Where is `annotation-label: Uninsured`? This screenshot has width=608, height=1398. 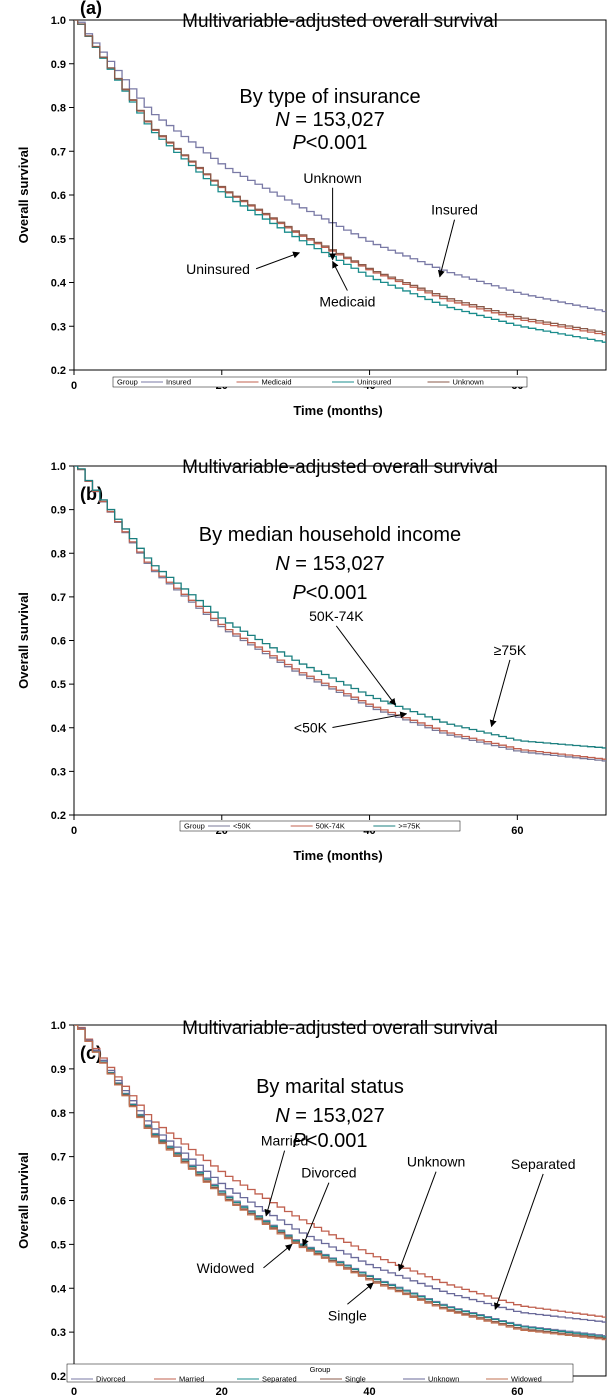 annotation-label: Uninsured is located at coordinates (218, 269).